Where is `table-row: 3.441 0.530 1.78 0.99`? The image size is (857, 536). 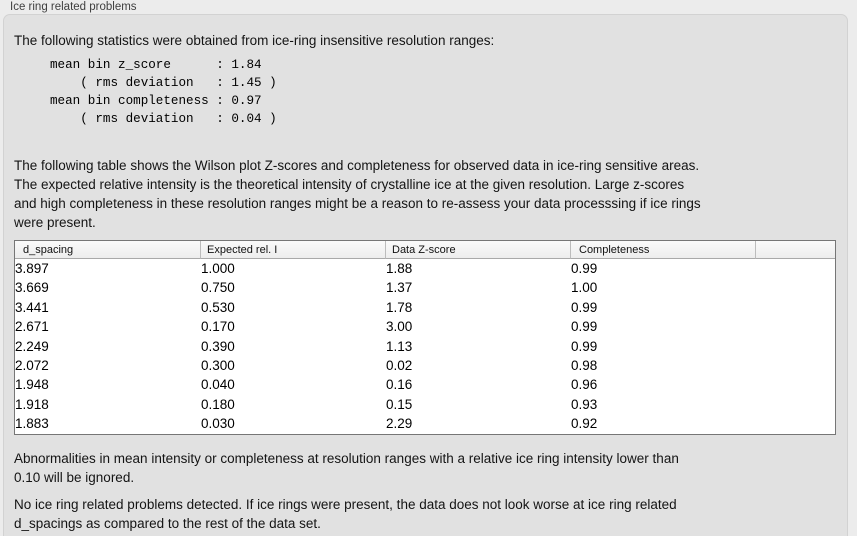 table-row: 3.441 0.530 1.78 0.99 is located at coordinates (425, 307).